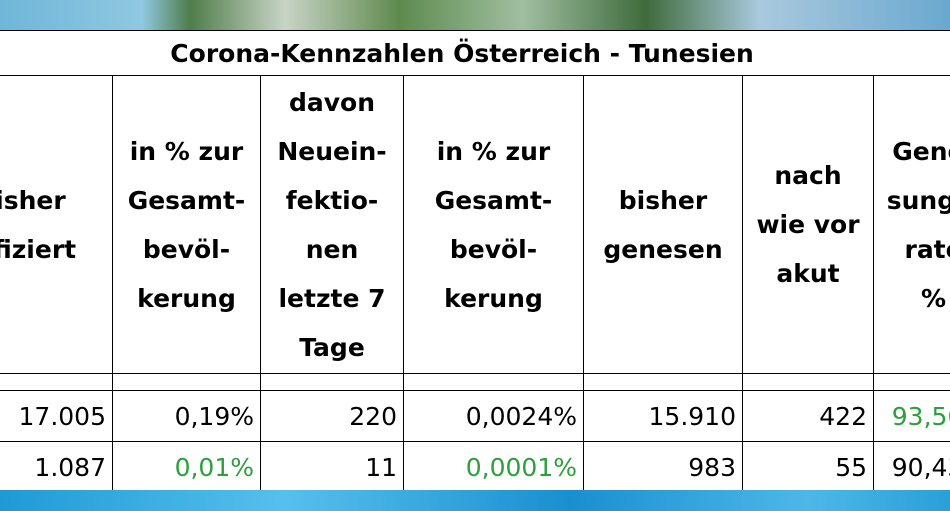 This screenshot has width=950, height=511. I want to click on header-cell: Gene-sungs-rate%, so click(911, 224).